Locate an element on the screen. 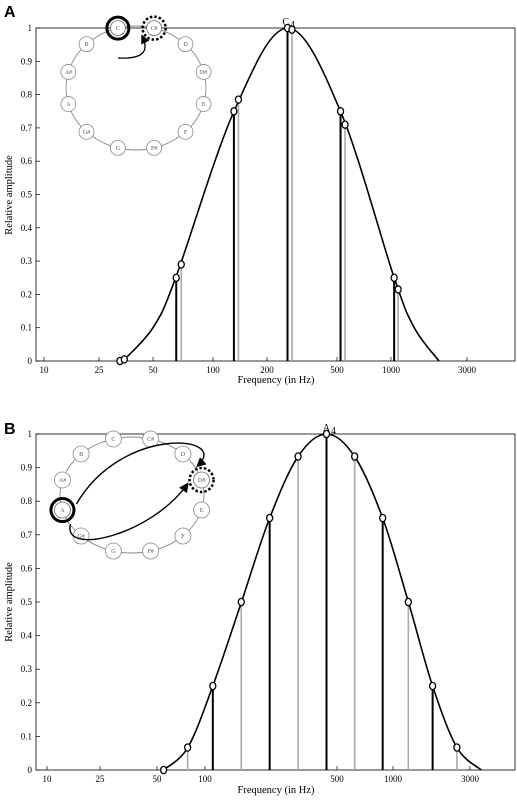  note-circle-inset-b: C C# D D# E F F# G G# A A# B is located at coordinates (132, 495).